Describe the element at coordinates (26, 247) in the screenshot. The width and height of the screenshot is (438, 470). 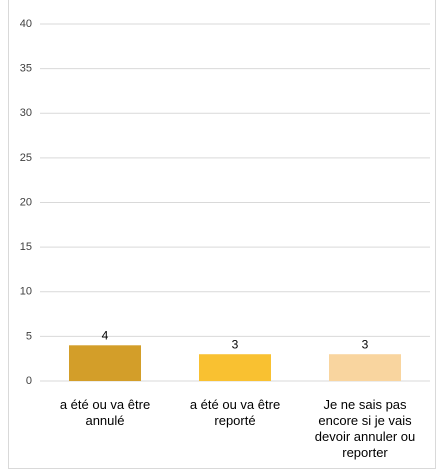
I see `y-tick-label: 15` at that location.